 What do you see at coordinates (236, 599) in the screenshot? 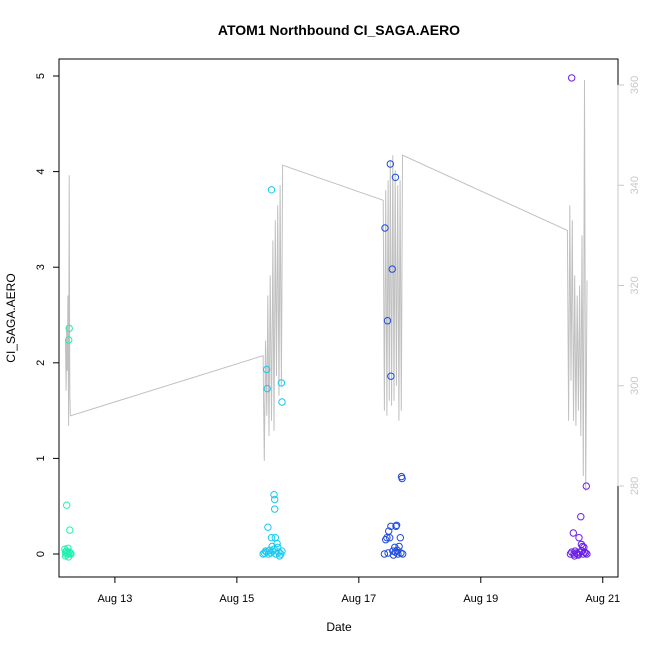
I see `x-tick-label: Aug 15` at bounding box center [236, 599].